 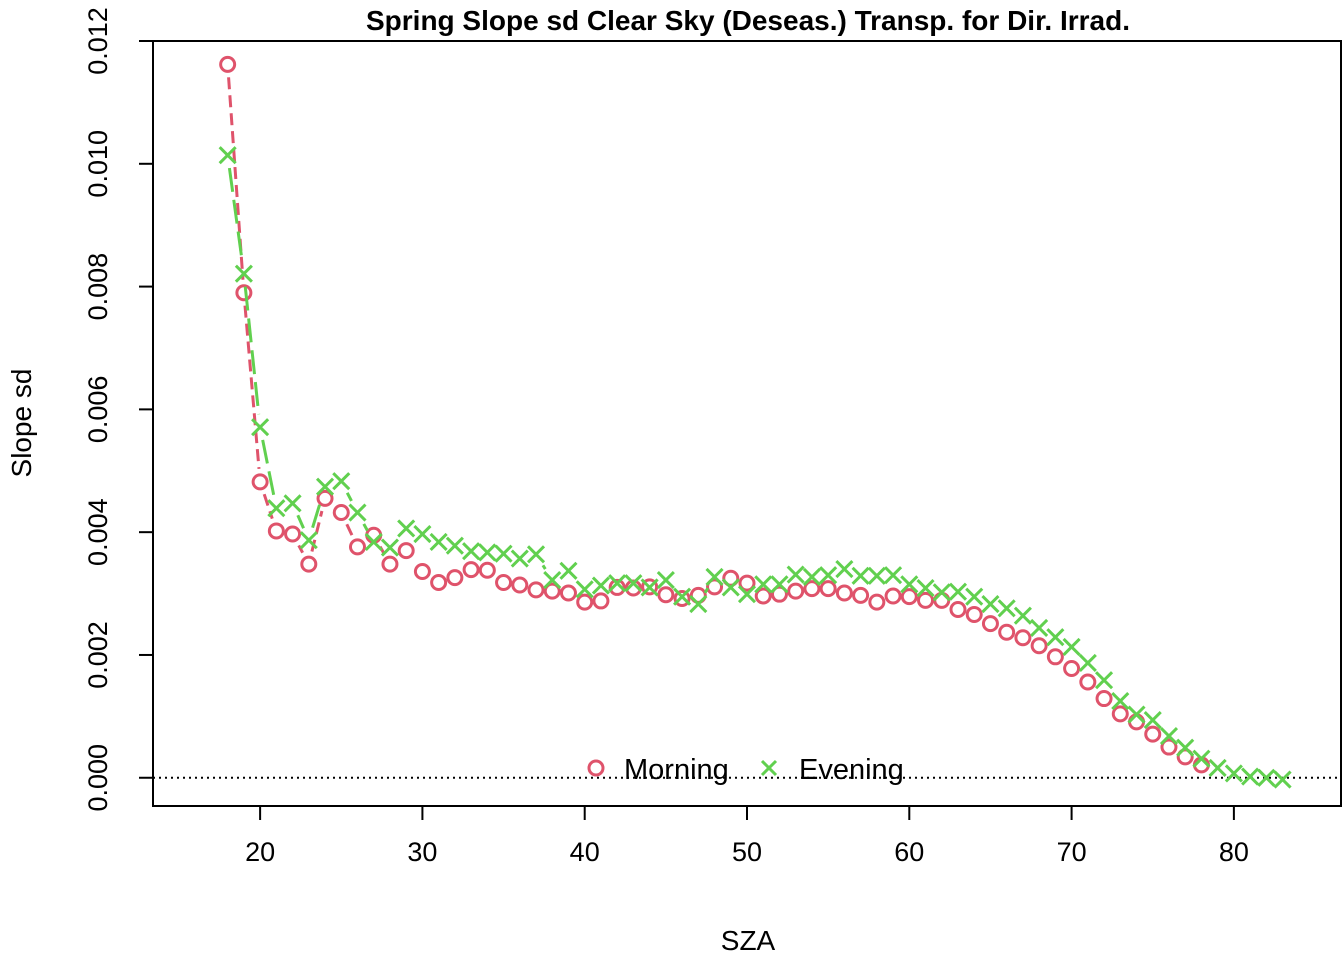 What do you see at coordinates (260, 852) in the screenshot?
I see `x-tick-label: 20` at bounding box center [260, 852].